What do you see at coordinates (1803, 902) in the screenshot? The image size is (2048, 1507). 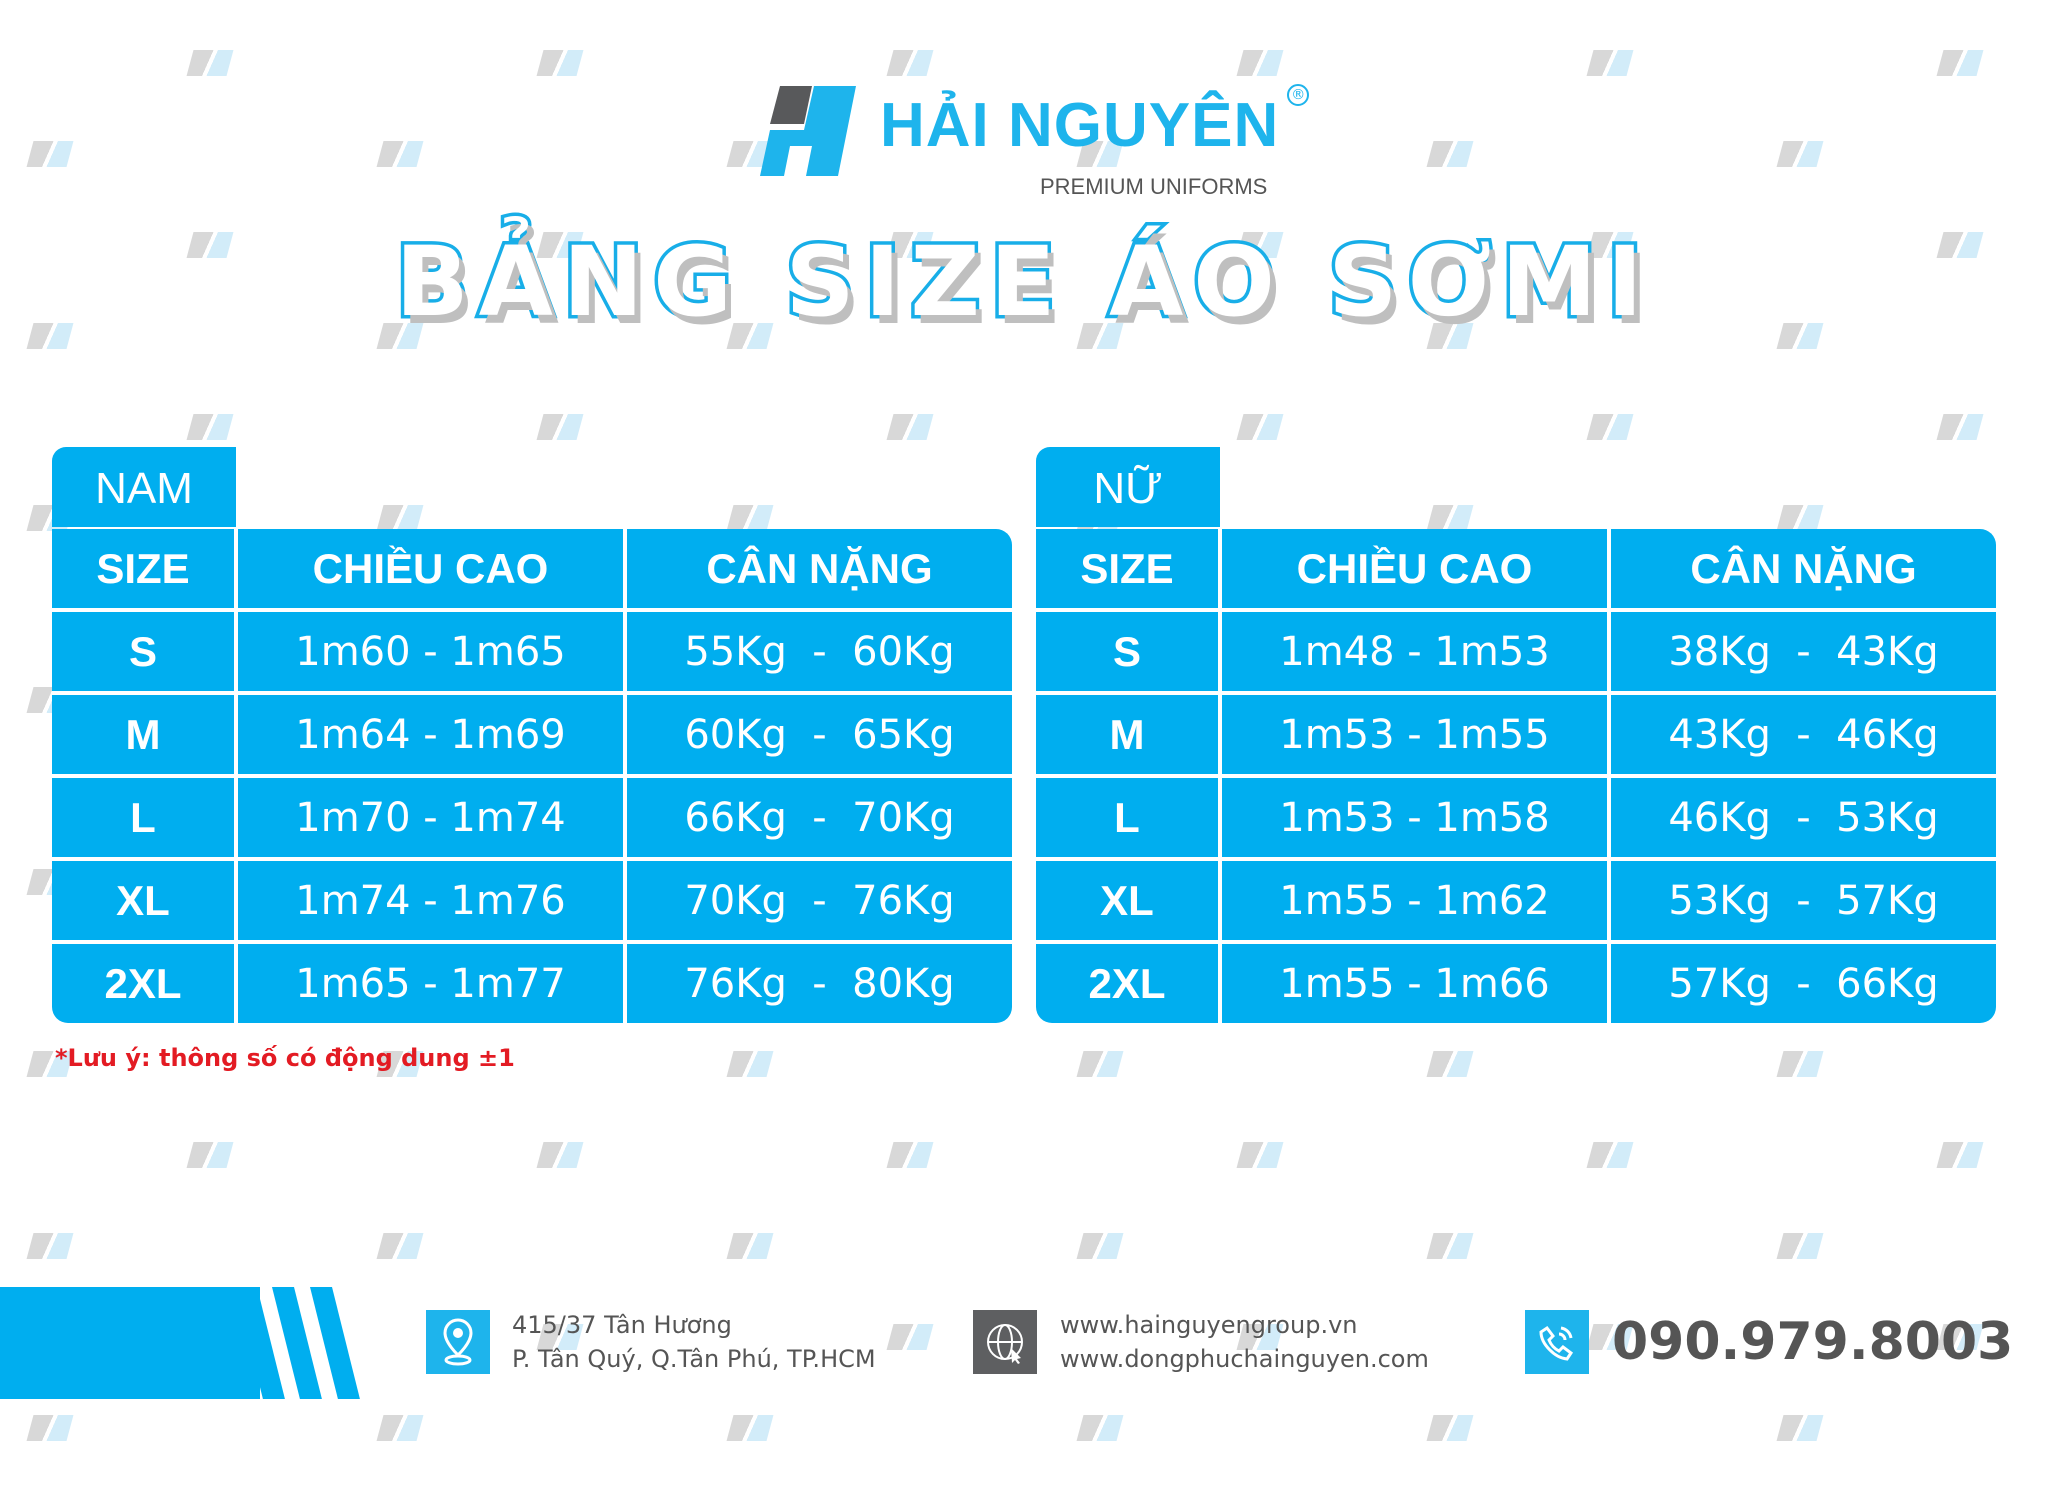 I see `cell-weight: 53Kg - 57Kg` at bounding box center [1803, 902].